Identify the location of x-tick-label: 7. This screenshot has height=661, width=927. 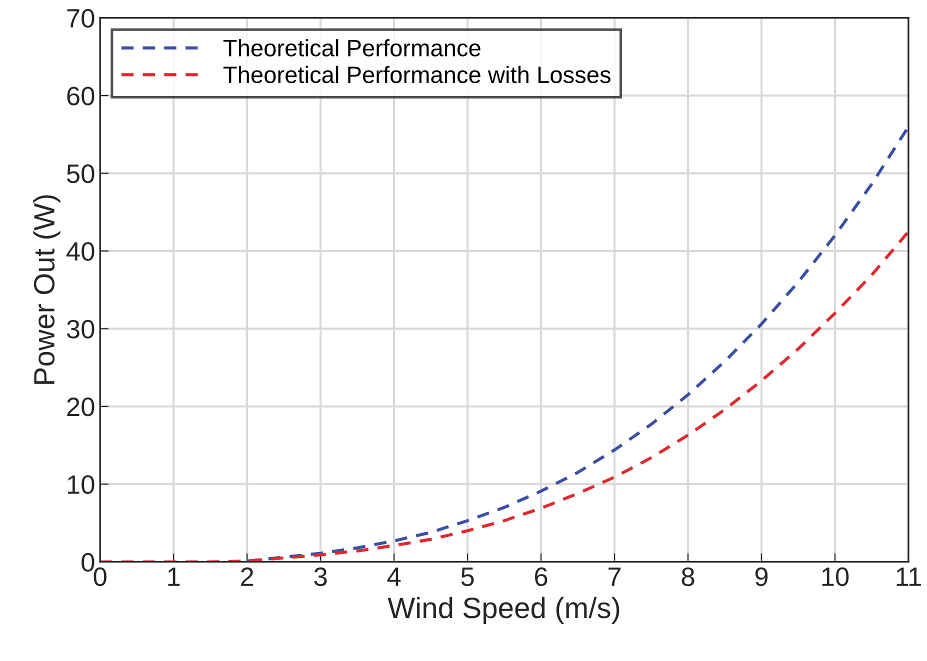
(614, 577).